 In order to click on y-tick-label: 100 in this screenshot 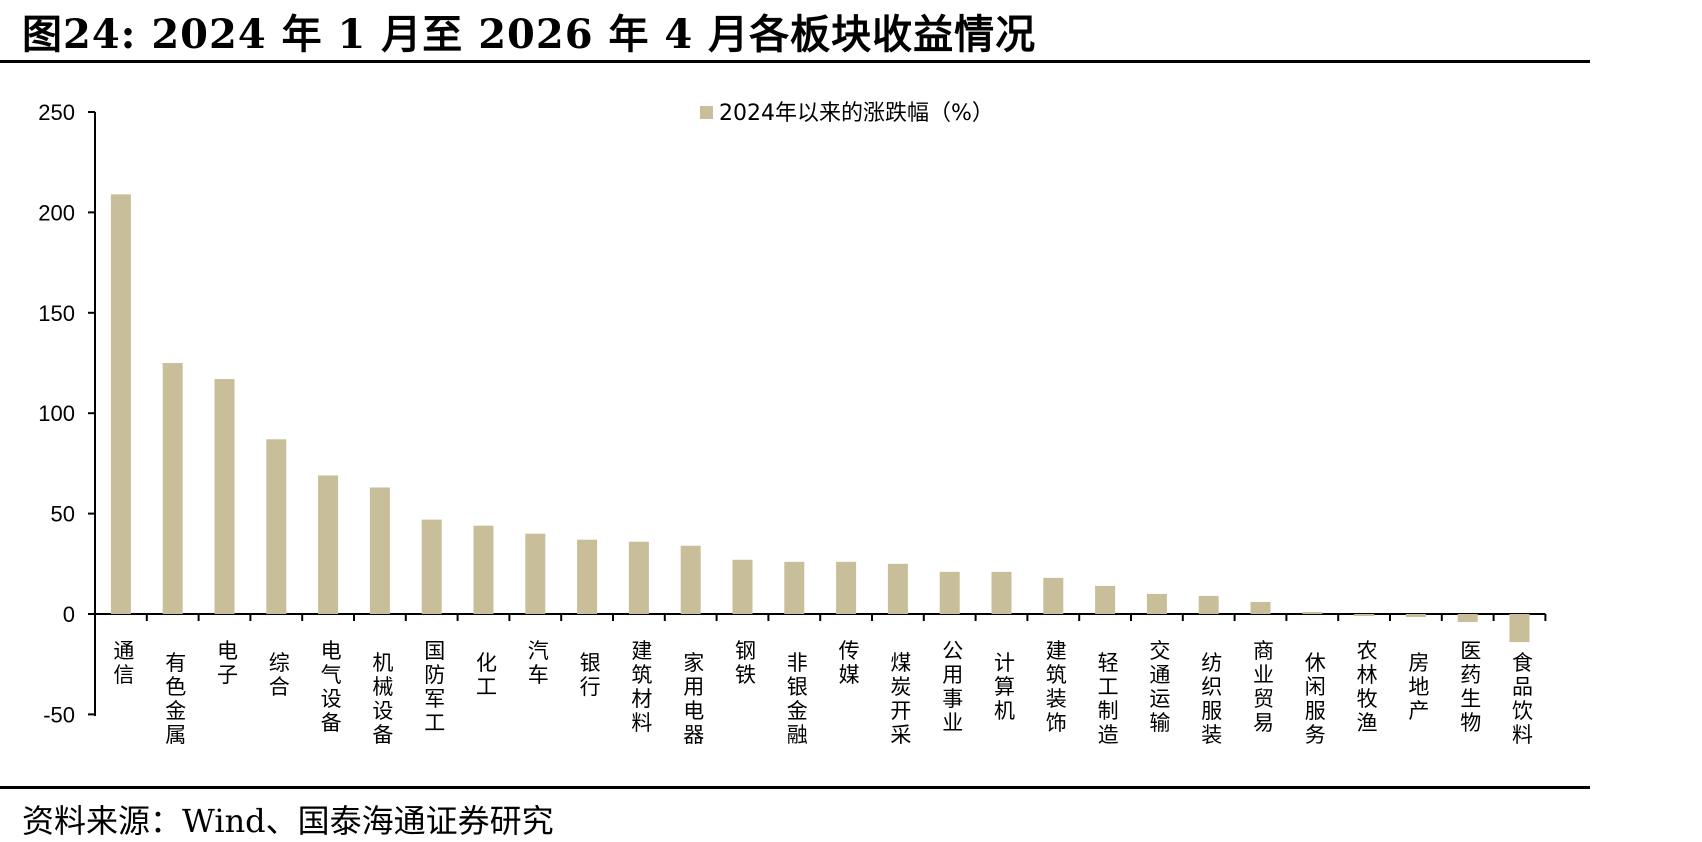, I will do `click(56, 413)`.